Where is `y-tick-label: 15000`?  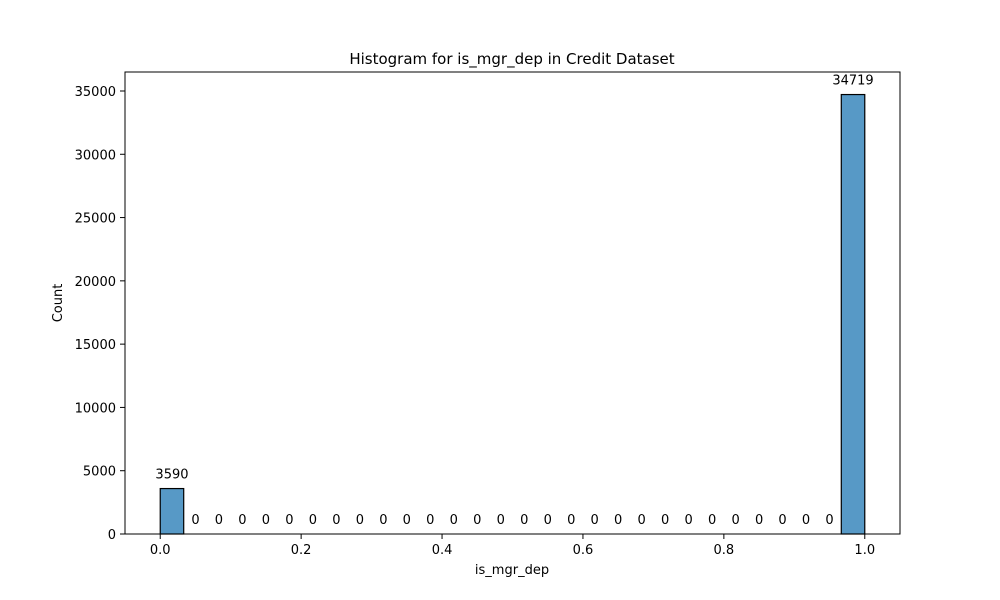 y-tick-label: 15000 is located at coordinates (95, 345).